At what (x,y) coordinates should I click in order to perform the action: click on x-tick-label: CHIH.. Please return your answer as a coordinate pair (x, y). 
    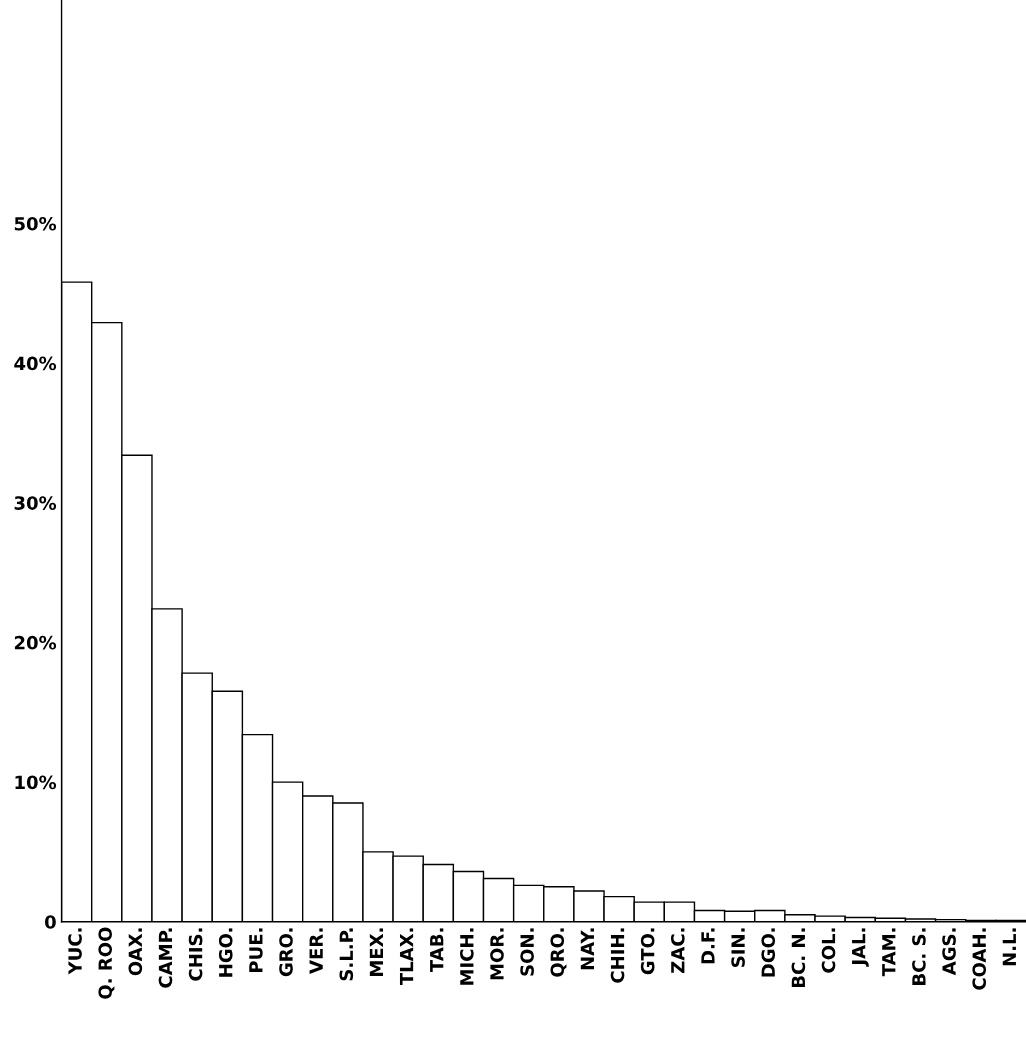
    Looking at the image, I should click on (617, 955).